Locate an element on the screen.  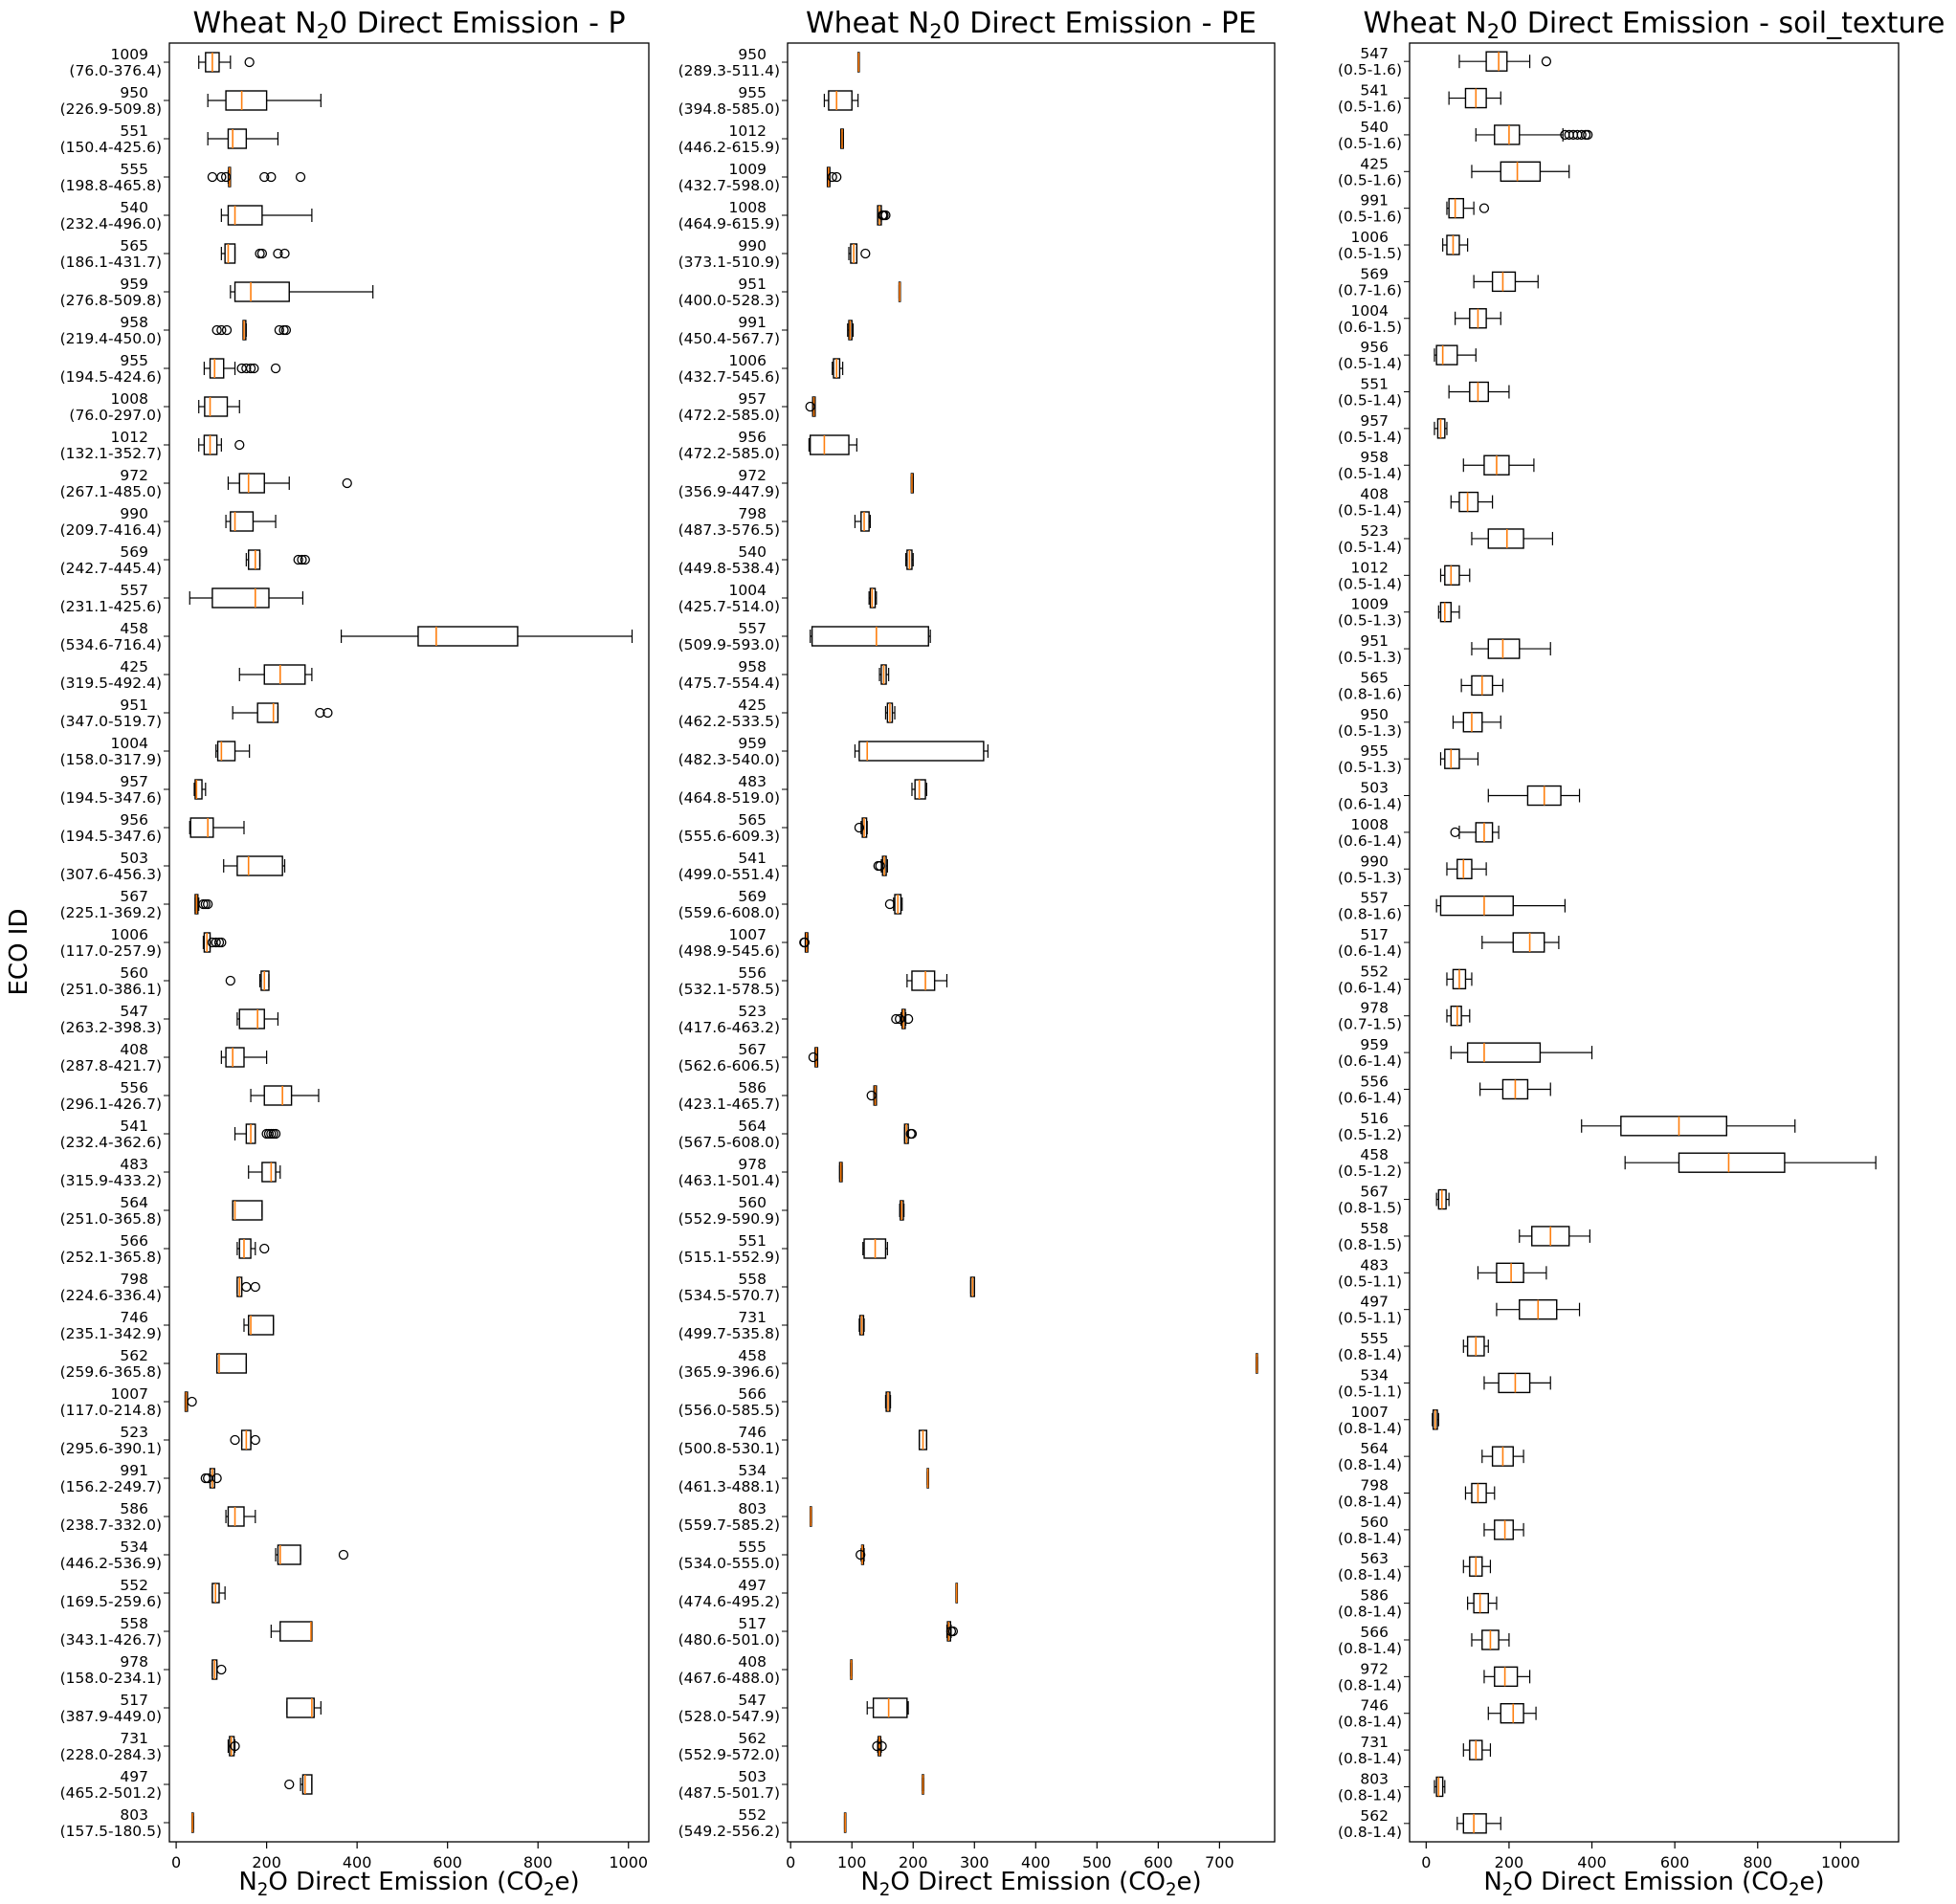
box-555: 555(534.0-555.0) is located at coordinates (772, 1555).